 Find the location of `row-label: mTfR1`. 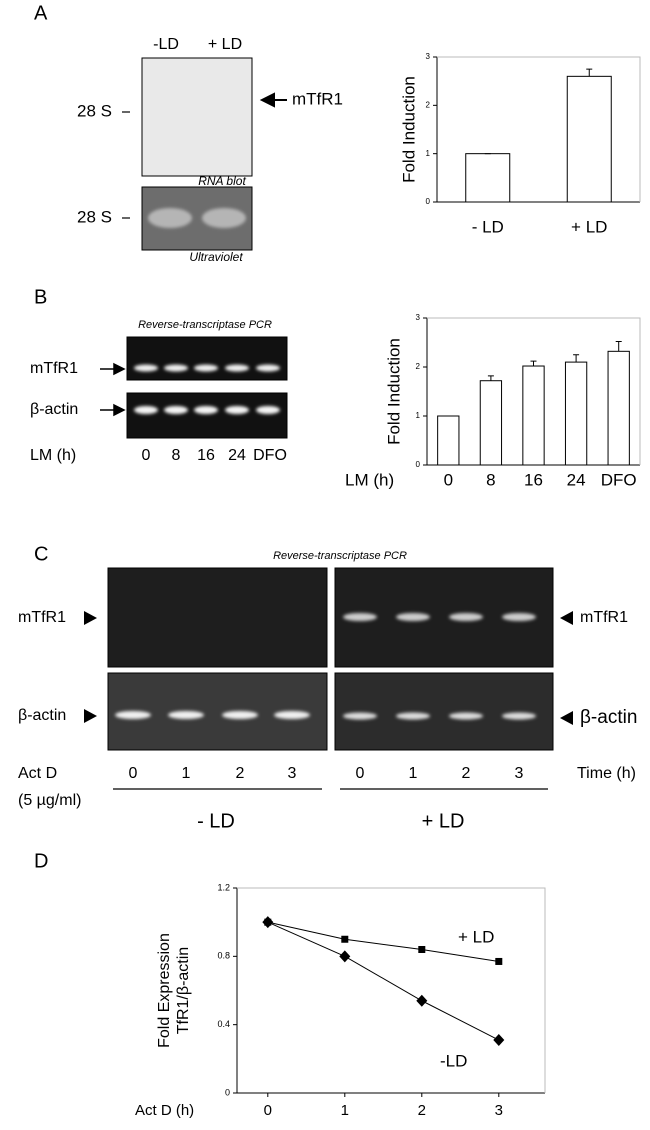

row-label: mTfR1 is located at coordinates (42, 617).